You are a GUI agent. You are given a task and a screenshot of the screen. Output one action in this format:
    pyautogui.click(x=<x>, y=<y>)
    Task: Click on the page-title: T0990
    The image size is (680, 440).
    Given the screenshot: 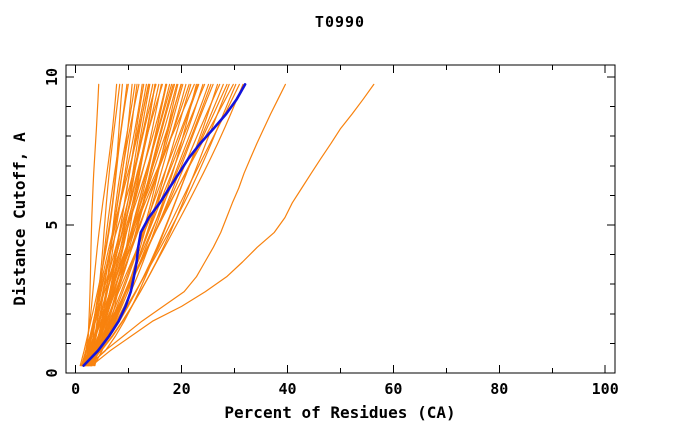 What is the action you would take?
    pyautogui.click(x=340, y=22)
    